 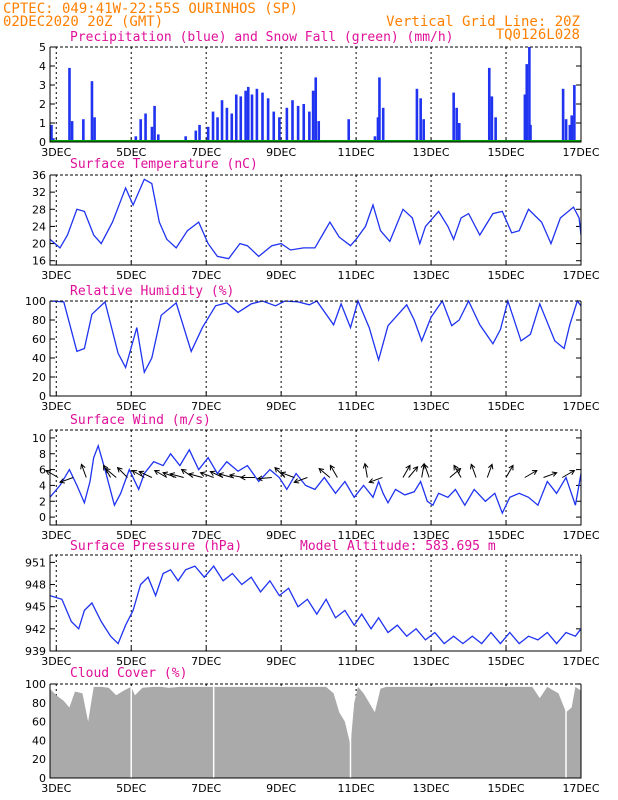 I want to click on y-tick-label: 0, so click(x=42, y=778).